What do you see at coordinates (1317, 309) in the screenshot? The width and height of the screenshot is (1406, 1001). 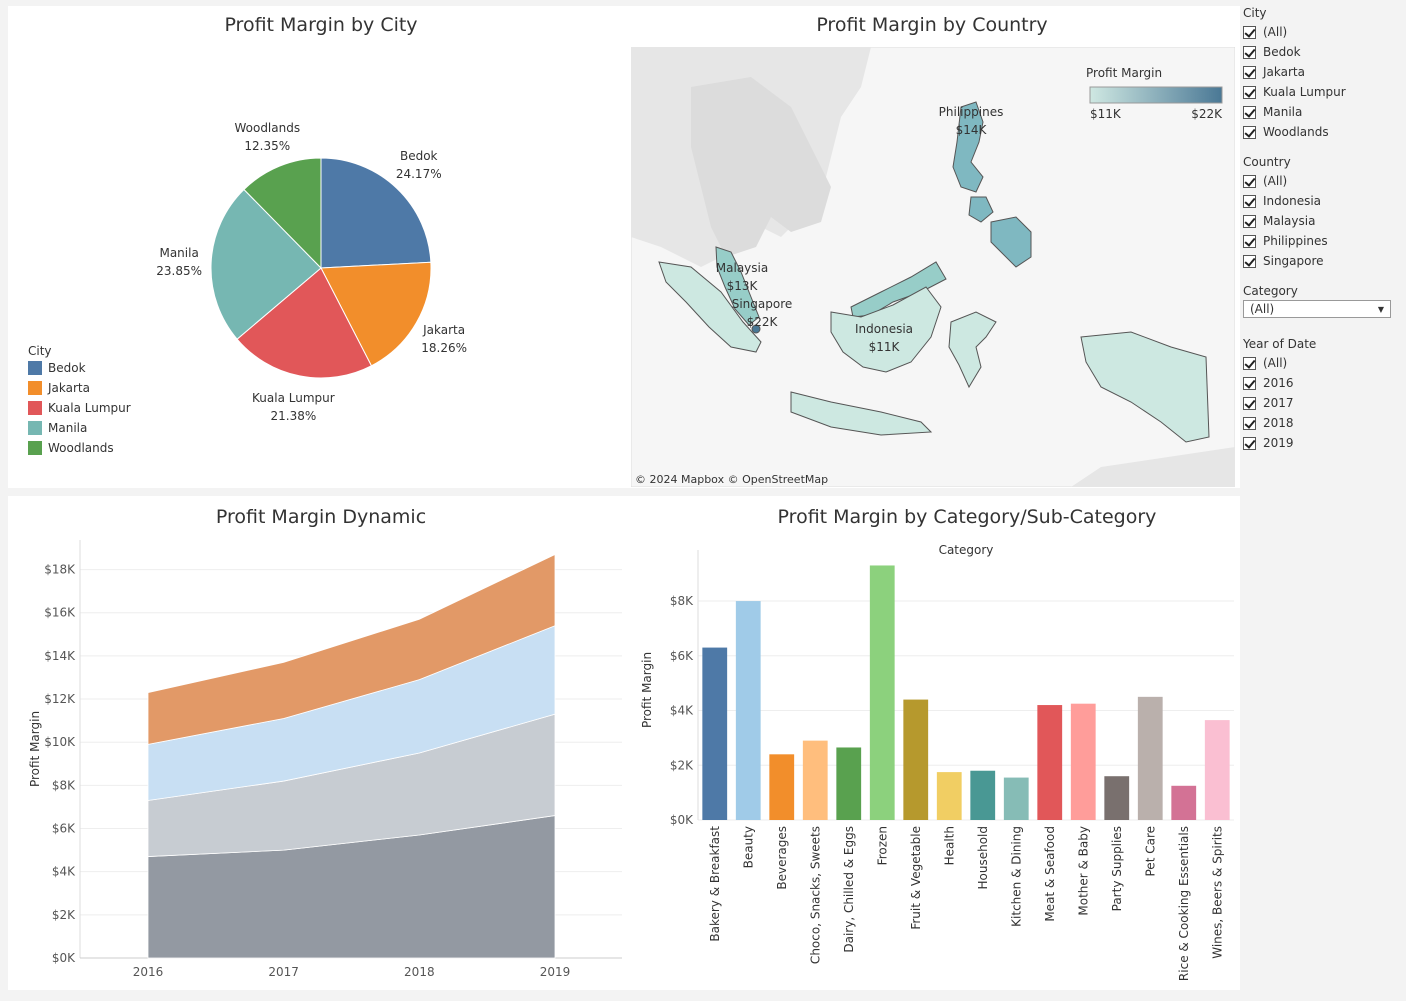 I see `category-select: (All) ▼` at bounding box center [1317, 309].